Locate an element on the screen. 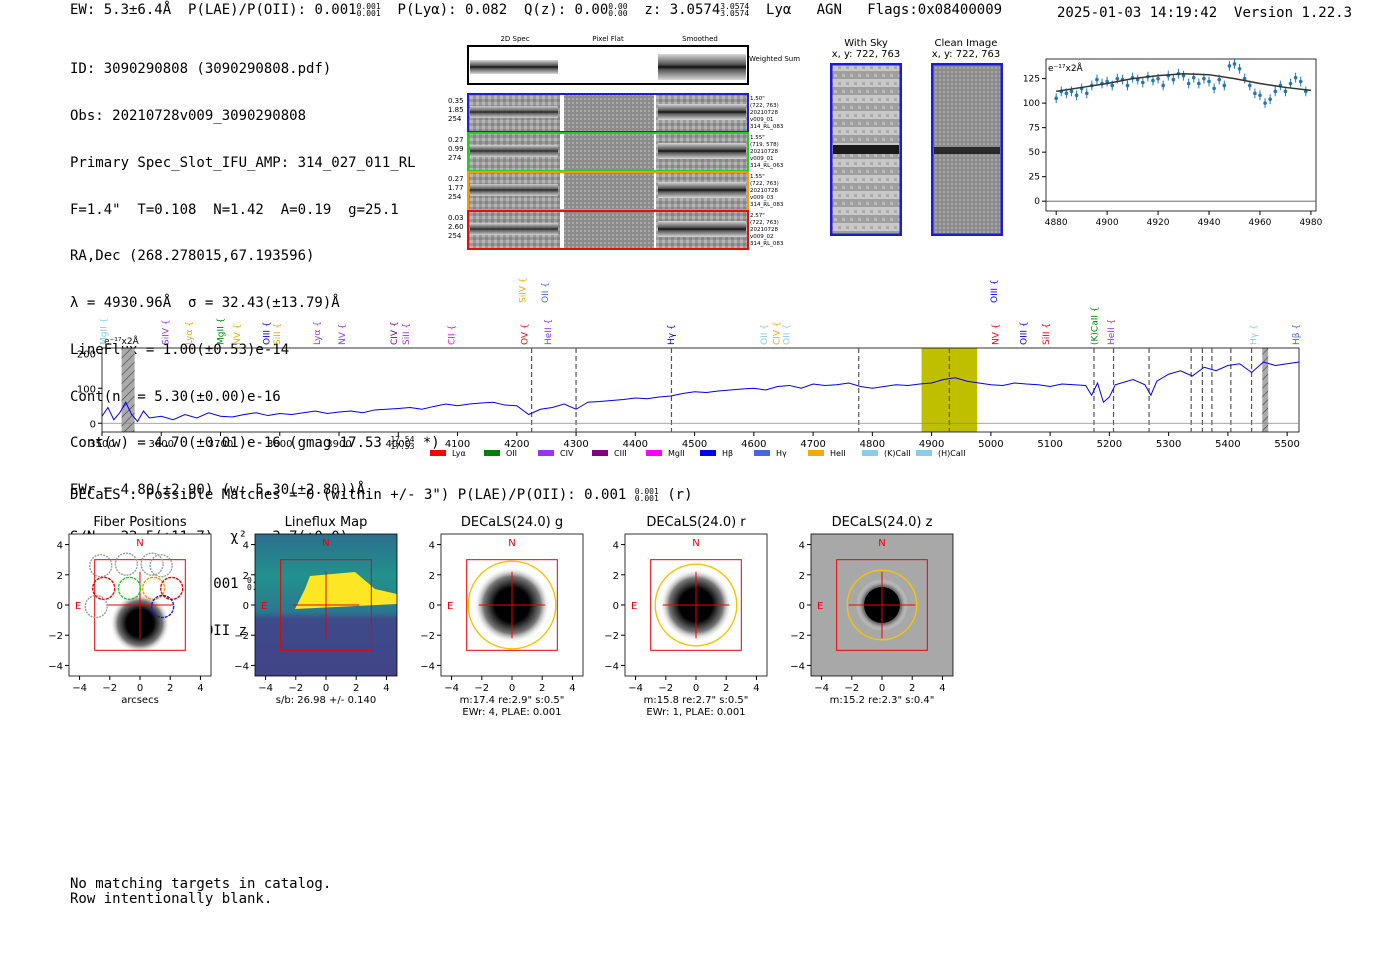 The image size is (1400, 953). panel-x-tick-label: −2 is located at coordinates (851, 688).